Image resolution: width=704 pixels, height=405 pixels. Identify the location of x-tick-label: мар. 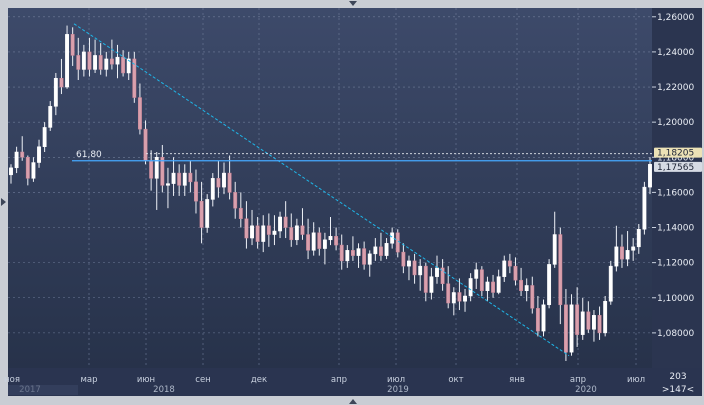
(88, 380).